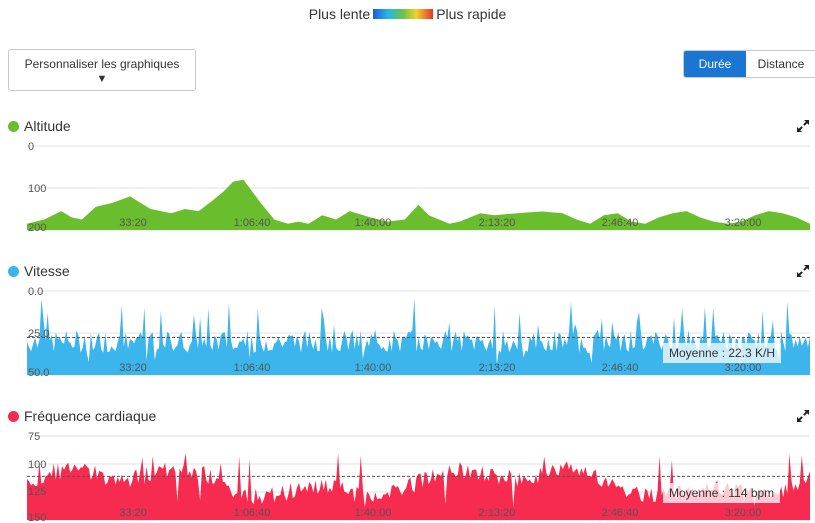 This screenshot has height=523, width=815. I want to click on expand-speed-icon, so click(803, 271).